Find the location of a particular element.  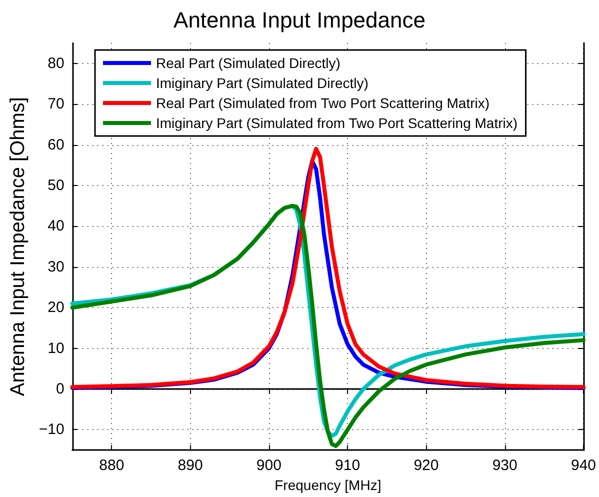

y-tick-label: 80 is located at coordinates (56, 63).